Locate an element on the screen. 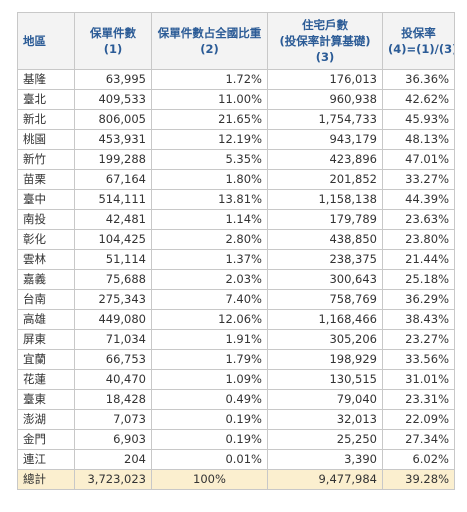  cell-rate: 42.62% is located at coordinates (418, 99).